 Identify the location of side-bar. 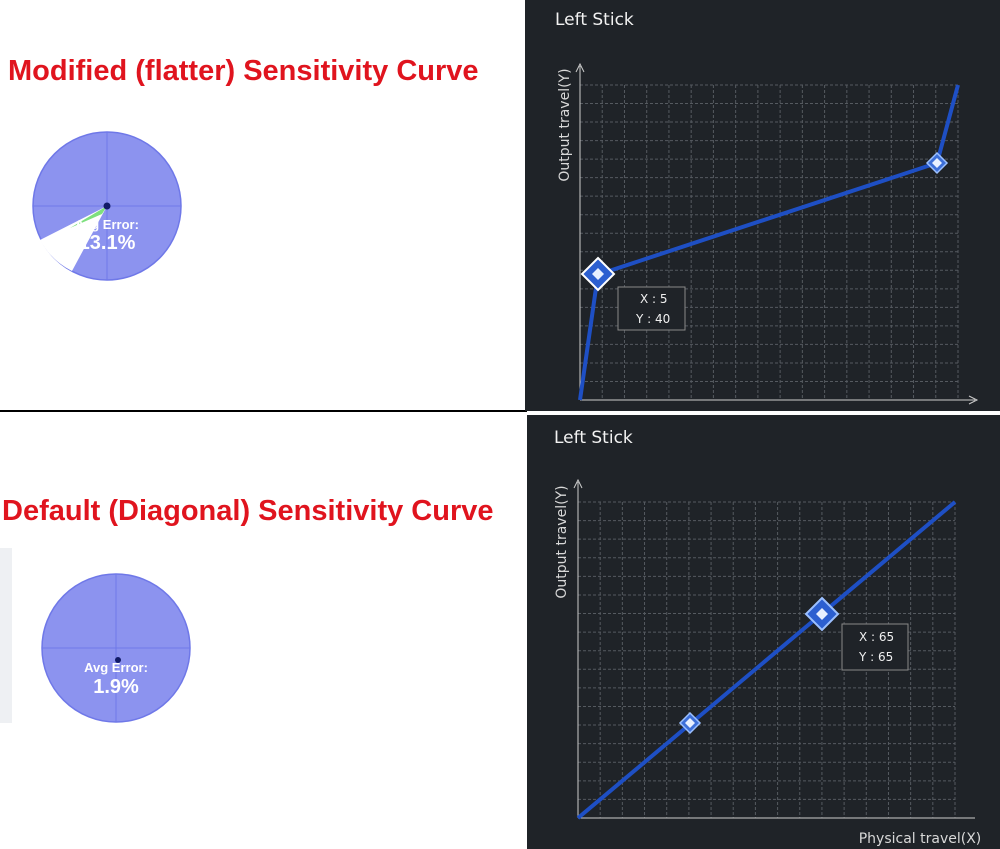
(6, 635).